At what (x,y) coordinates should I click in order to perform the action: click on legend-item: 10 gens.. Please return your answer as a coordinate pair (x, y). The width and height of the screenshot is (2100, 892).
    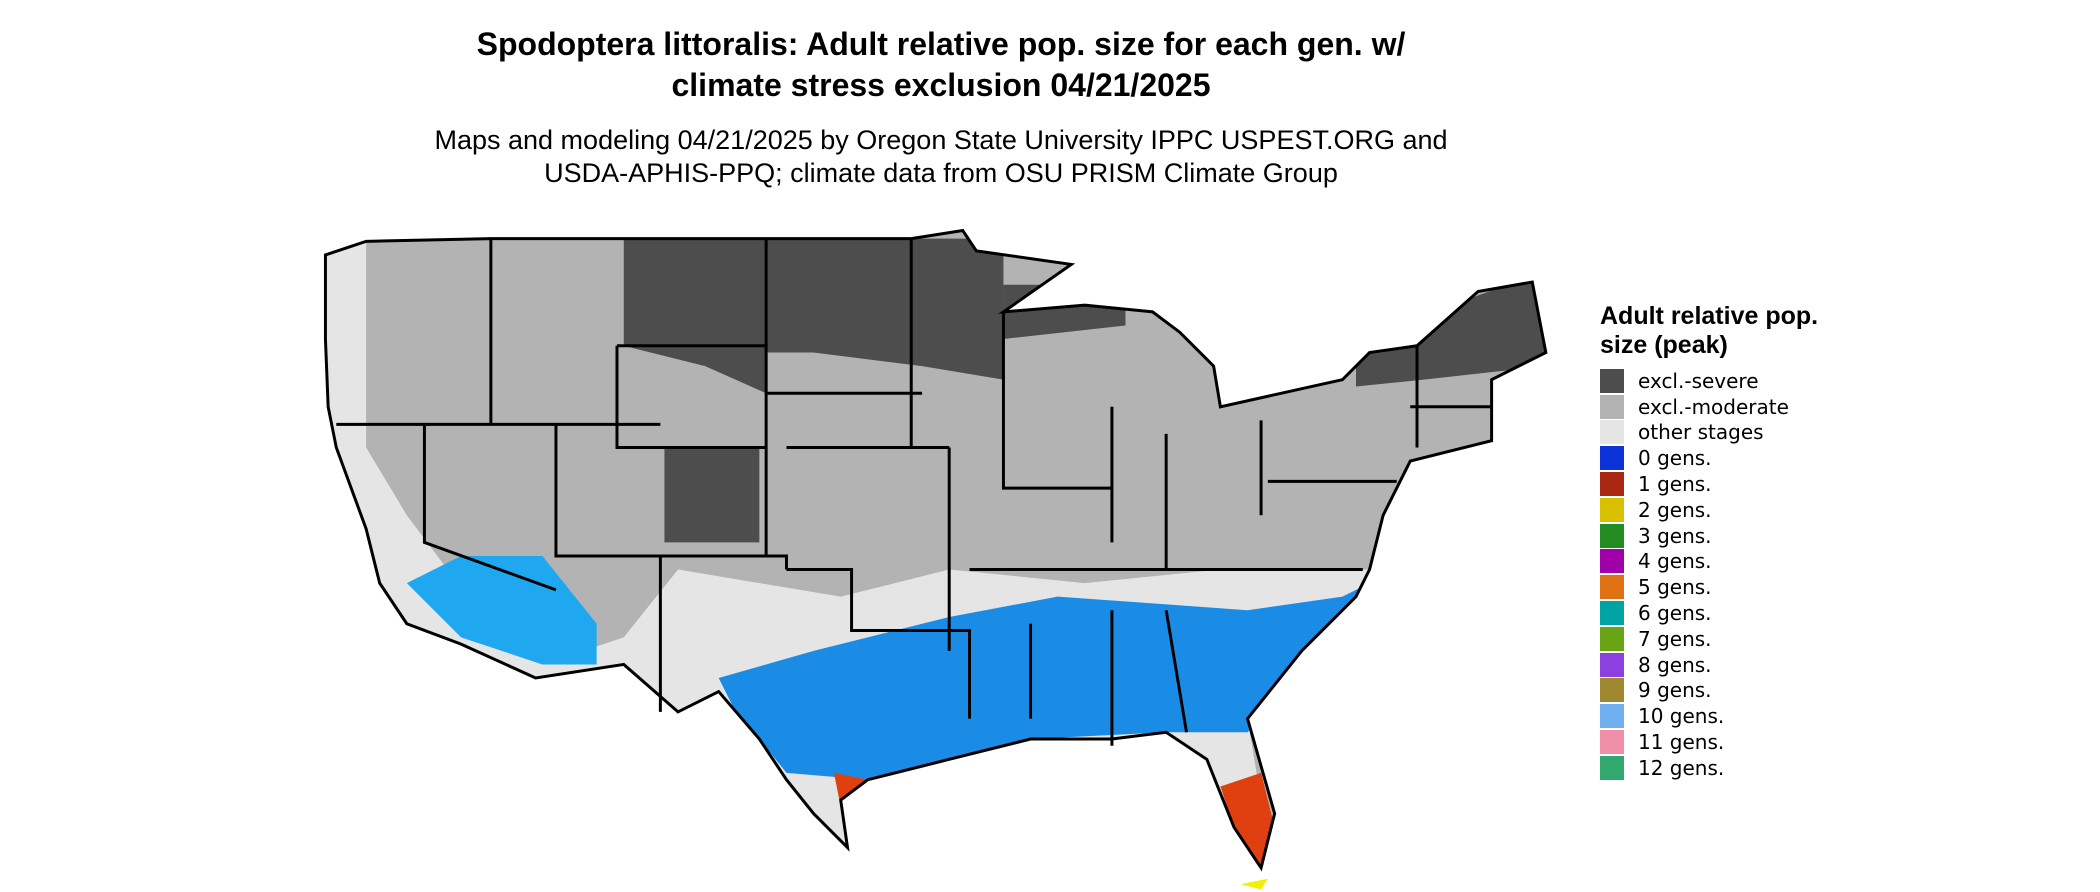
    Looking at the image, I should click on (1710, 716).